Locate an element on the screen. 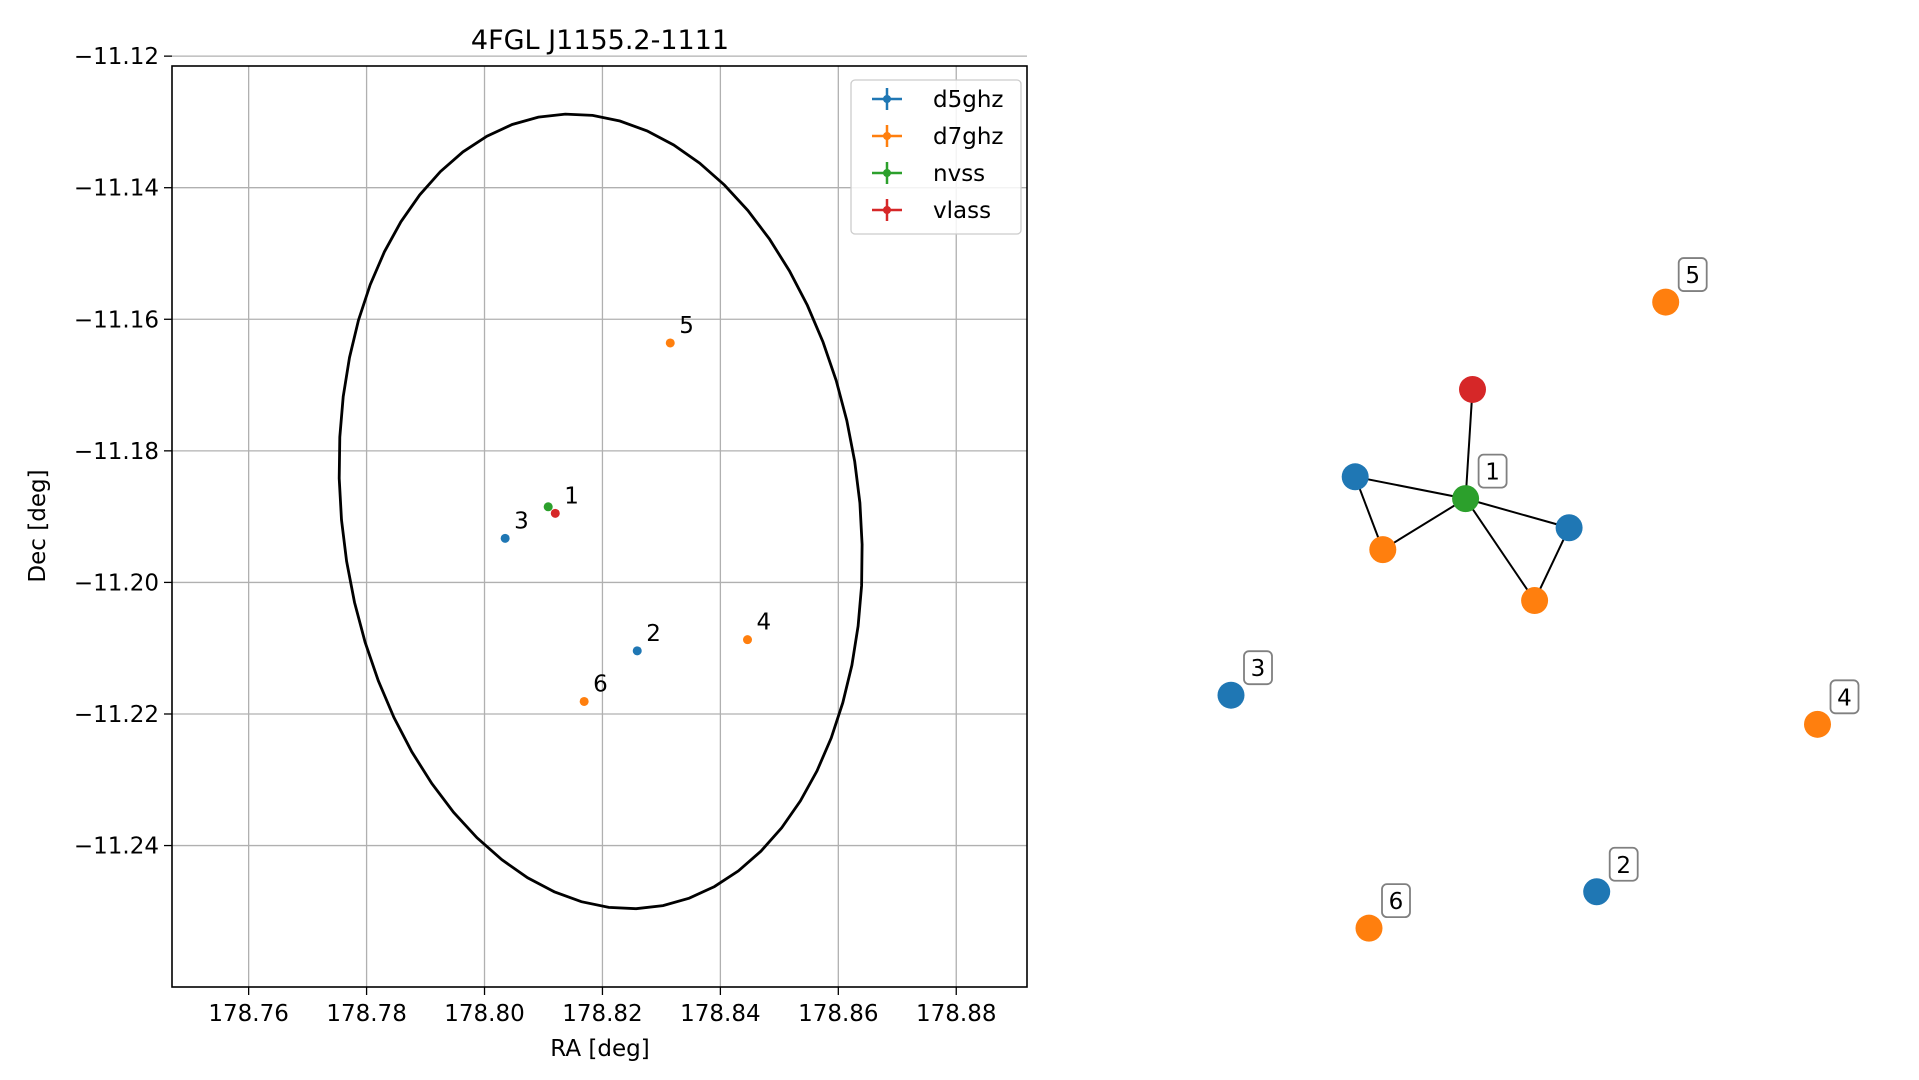  x-tick-label: 178.78 is located at coordinates (366, 1014).